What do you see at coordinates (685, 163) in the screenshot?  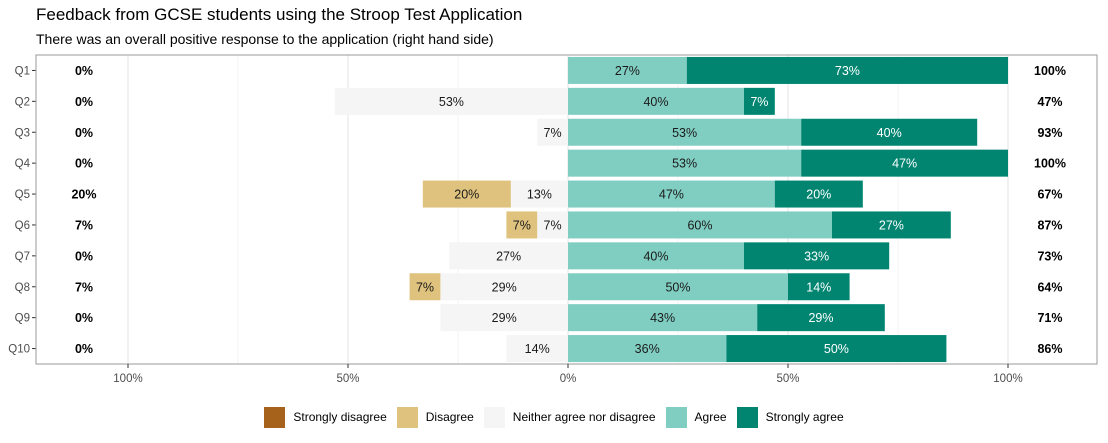 I see `bar-q4-agree` at bounding box center [685, 163].